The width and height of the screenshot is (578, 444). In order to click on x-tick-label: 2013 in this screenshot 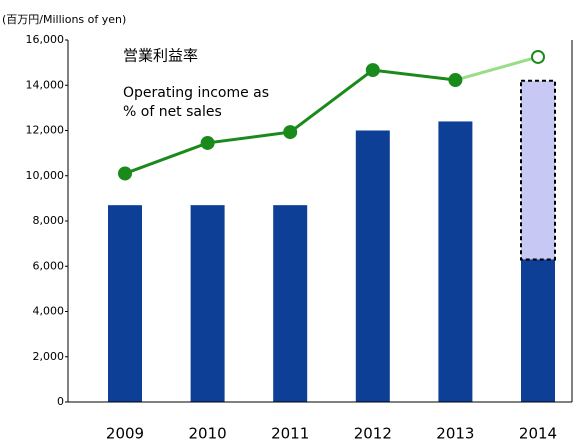, I will do `click(455, 434)`.